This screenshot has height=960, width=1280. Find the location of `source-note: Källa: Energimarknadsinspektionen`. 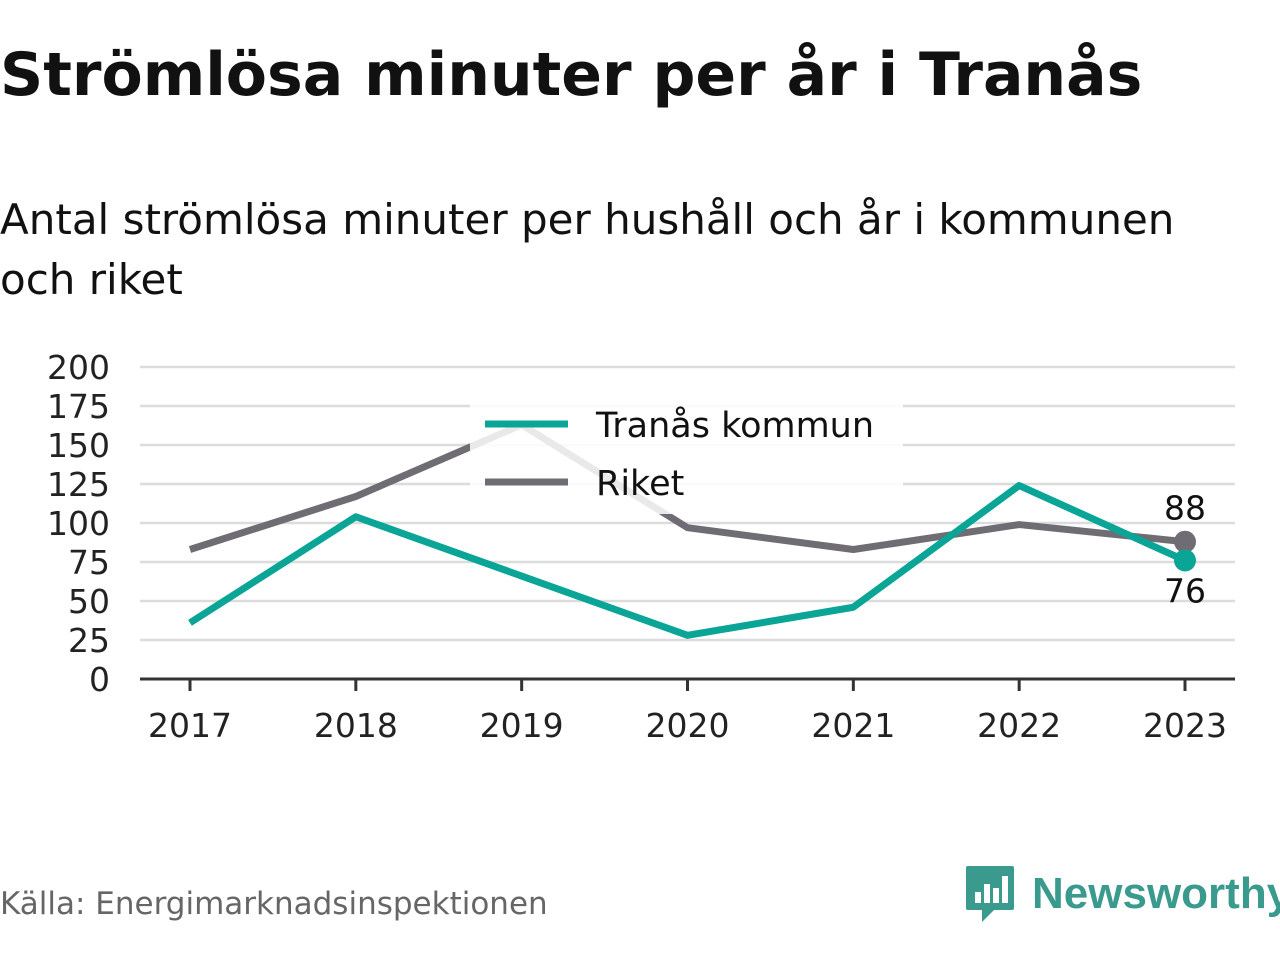

source-note: Källa: Energimarknadsinspektionen is located at coordinates (274, 904).